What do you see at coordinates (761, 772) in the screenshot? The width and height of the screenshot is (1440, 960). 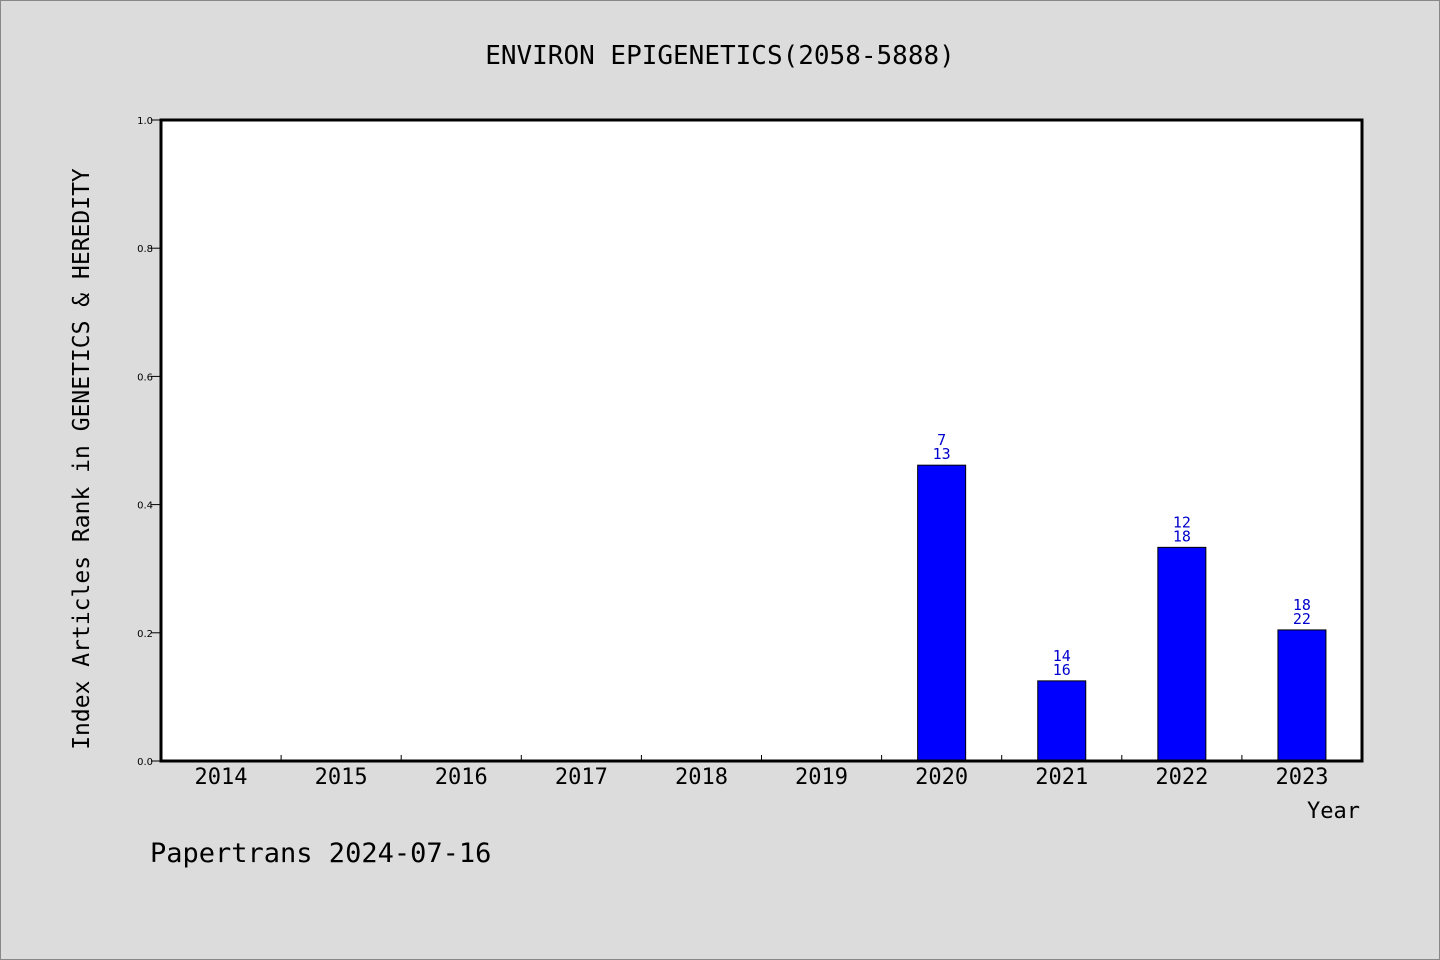 I see `x-ticks-group: 2014 2015 2016 2017 2018 2019 2020 2021 2022 2023` at bounding box center [761, 772].